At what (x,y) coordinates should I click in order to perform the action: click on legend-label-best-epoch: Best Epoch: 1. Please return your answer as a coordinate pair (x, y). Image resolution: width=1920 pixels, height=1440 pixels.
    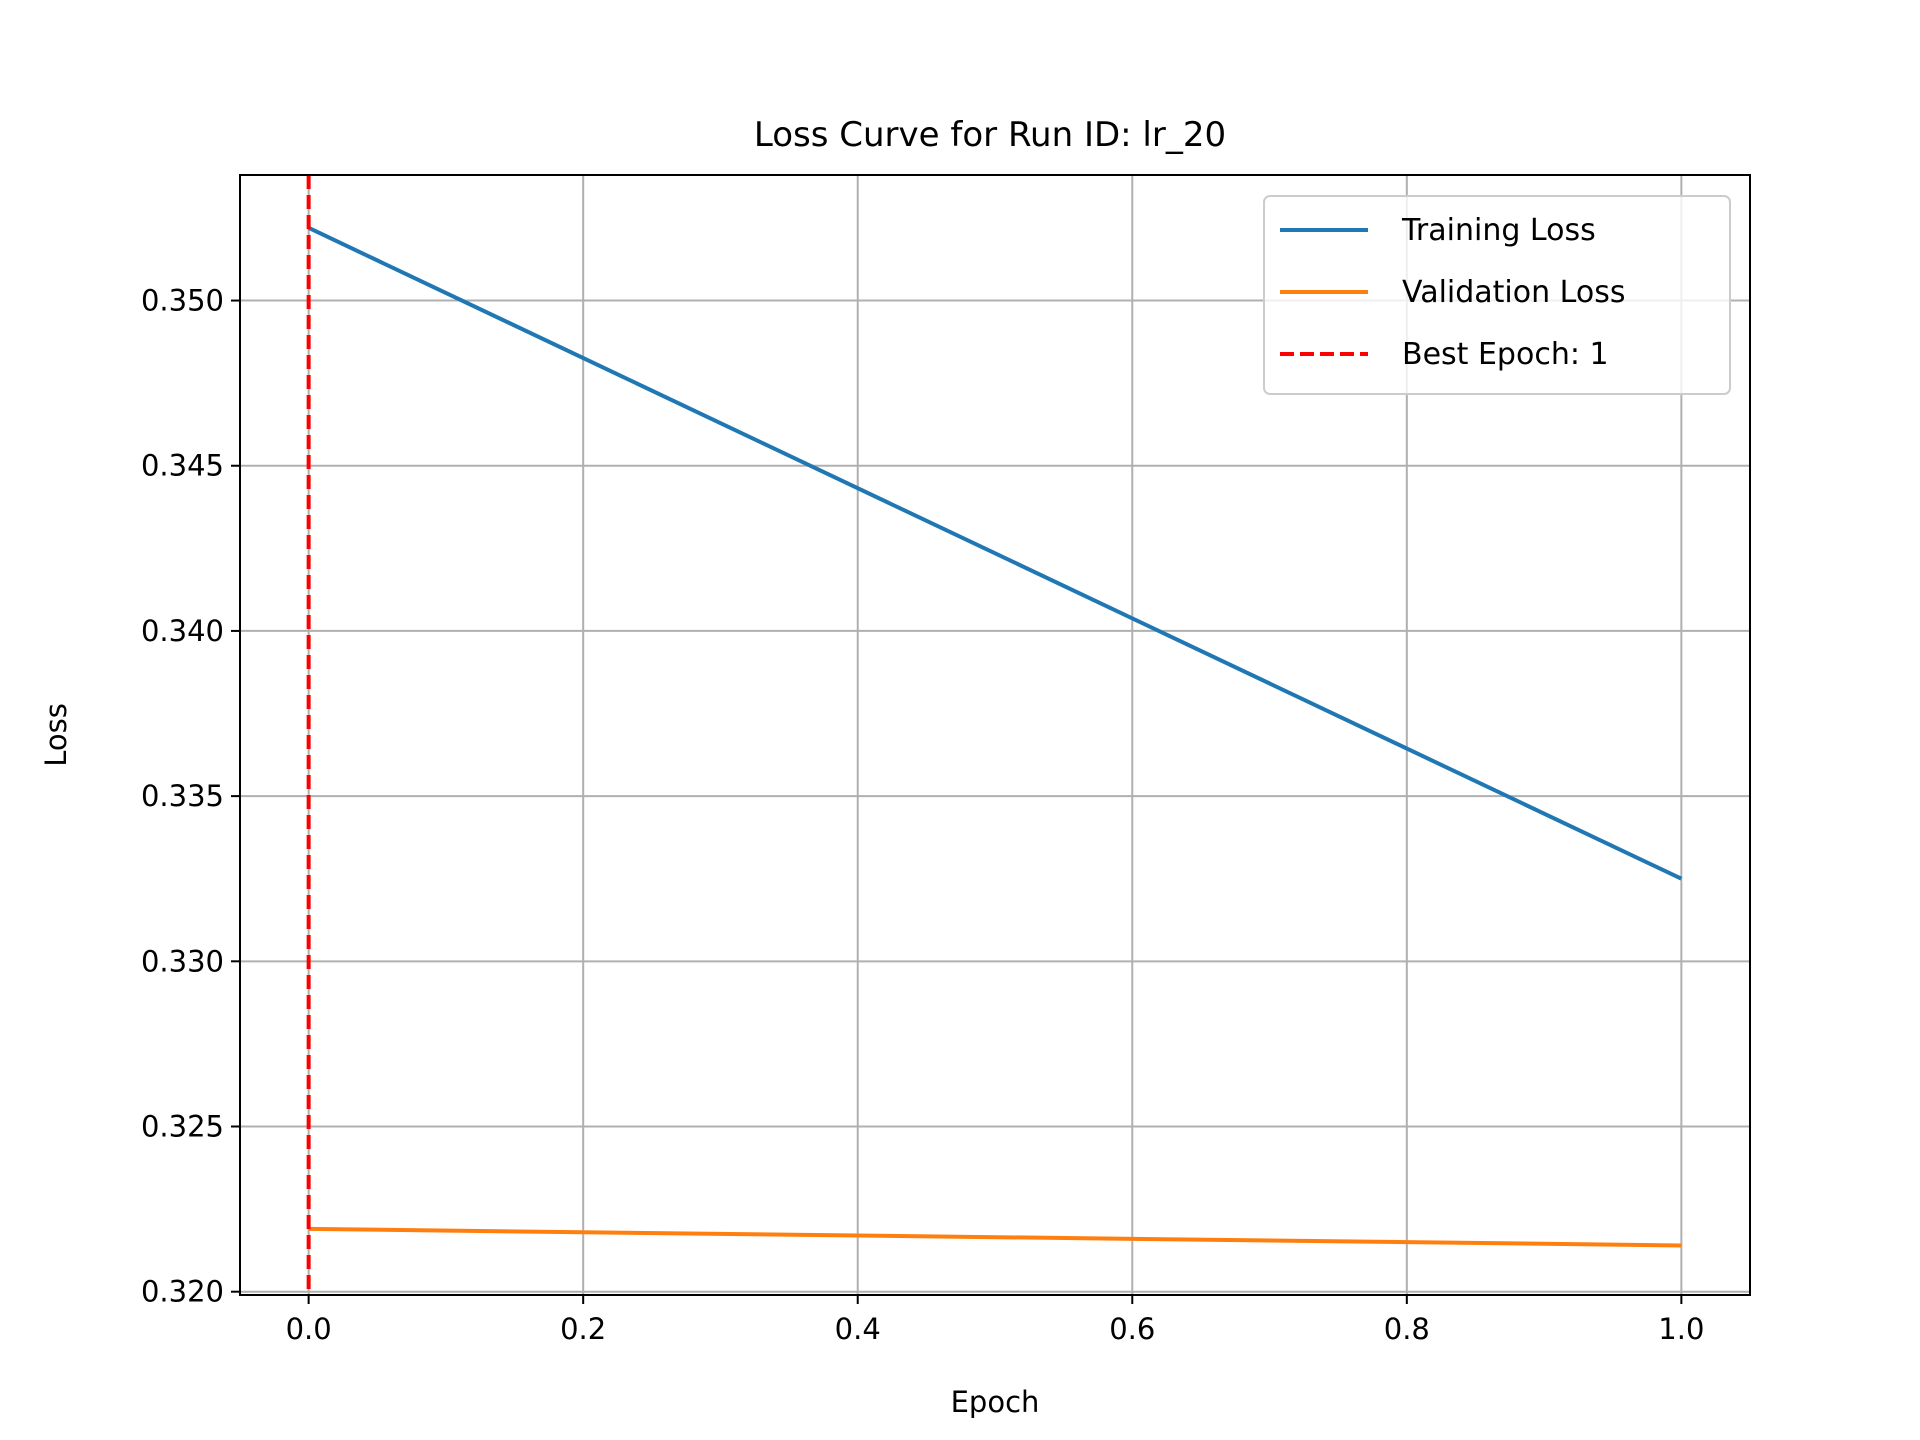
    Looking at the image, I should click on (1505, 354).